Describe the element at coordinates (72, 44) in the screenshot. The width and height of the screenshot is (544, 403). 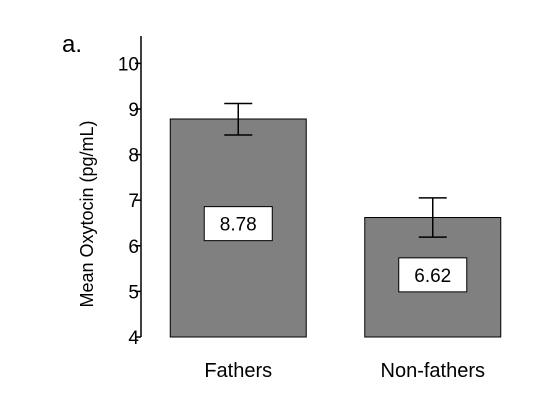
I see `panel-label: a.` at that location.